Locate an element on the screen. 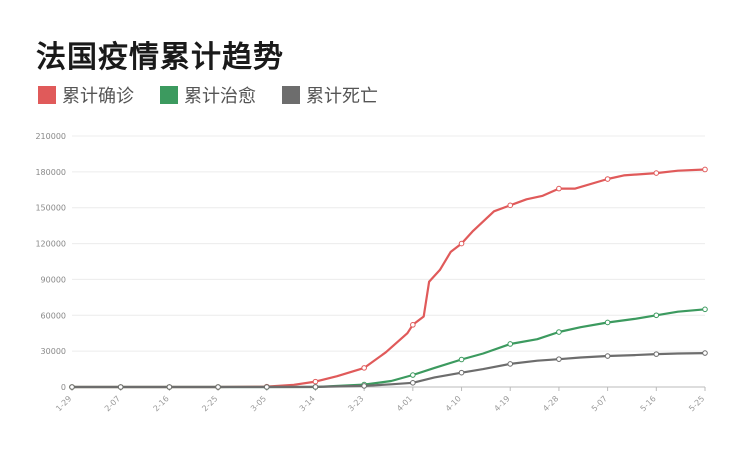  x-tick-label: 1-29 is located at coordinates (63, 403).